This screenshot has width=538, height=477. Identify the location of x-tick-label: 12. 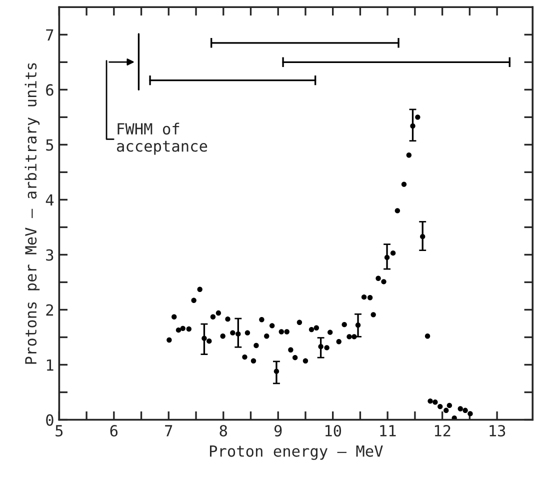
(442, 430).